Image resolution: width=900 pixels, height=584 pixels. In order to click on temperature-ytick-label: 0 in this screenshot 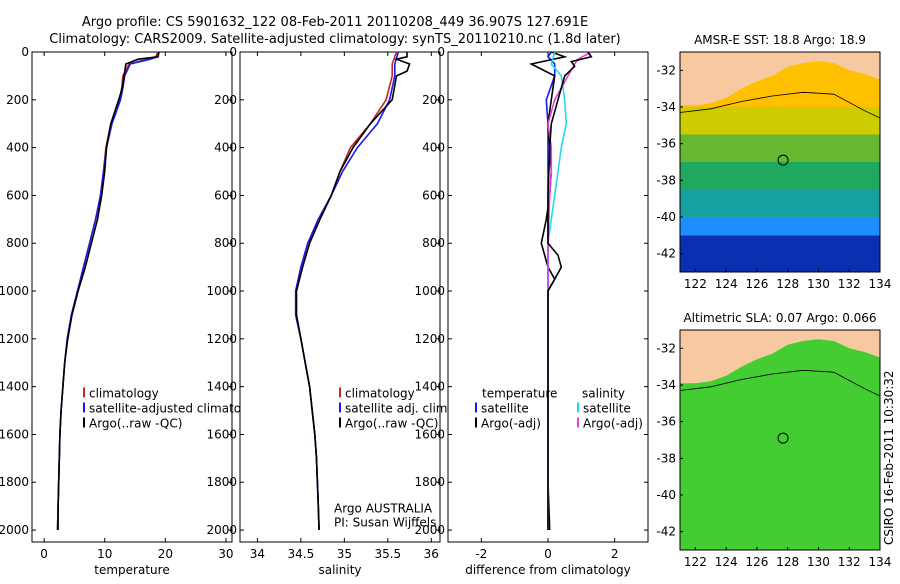, I will do `click(25, 52)`.